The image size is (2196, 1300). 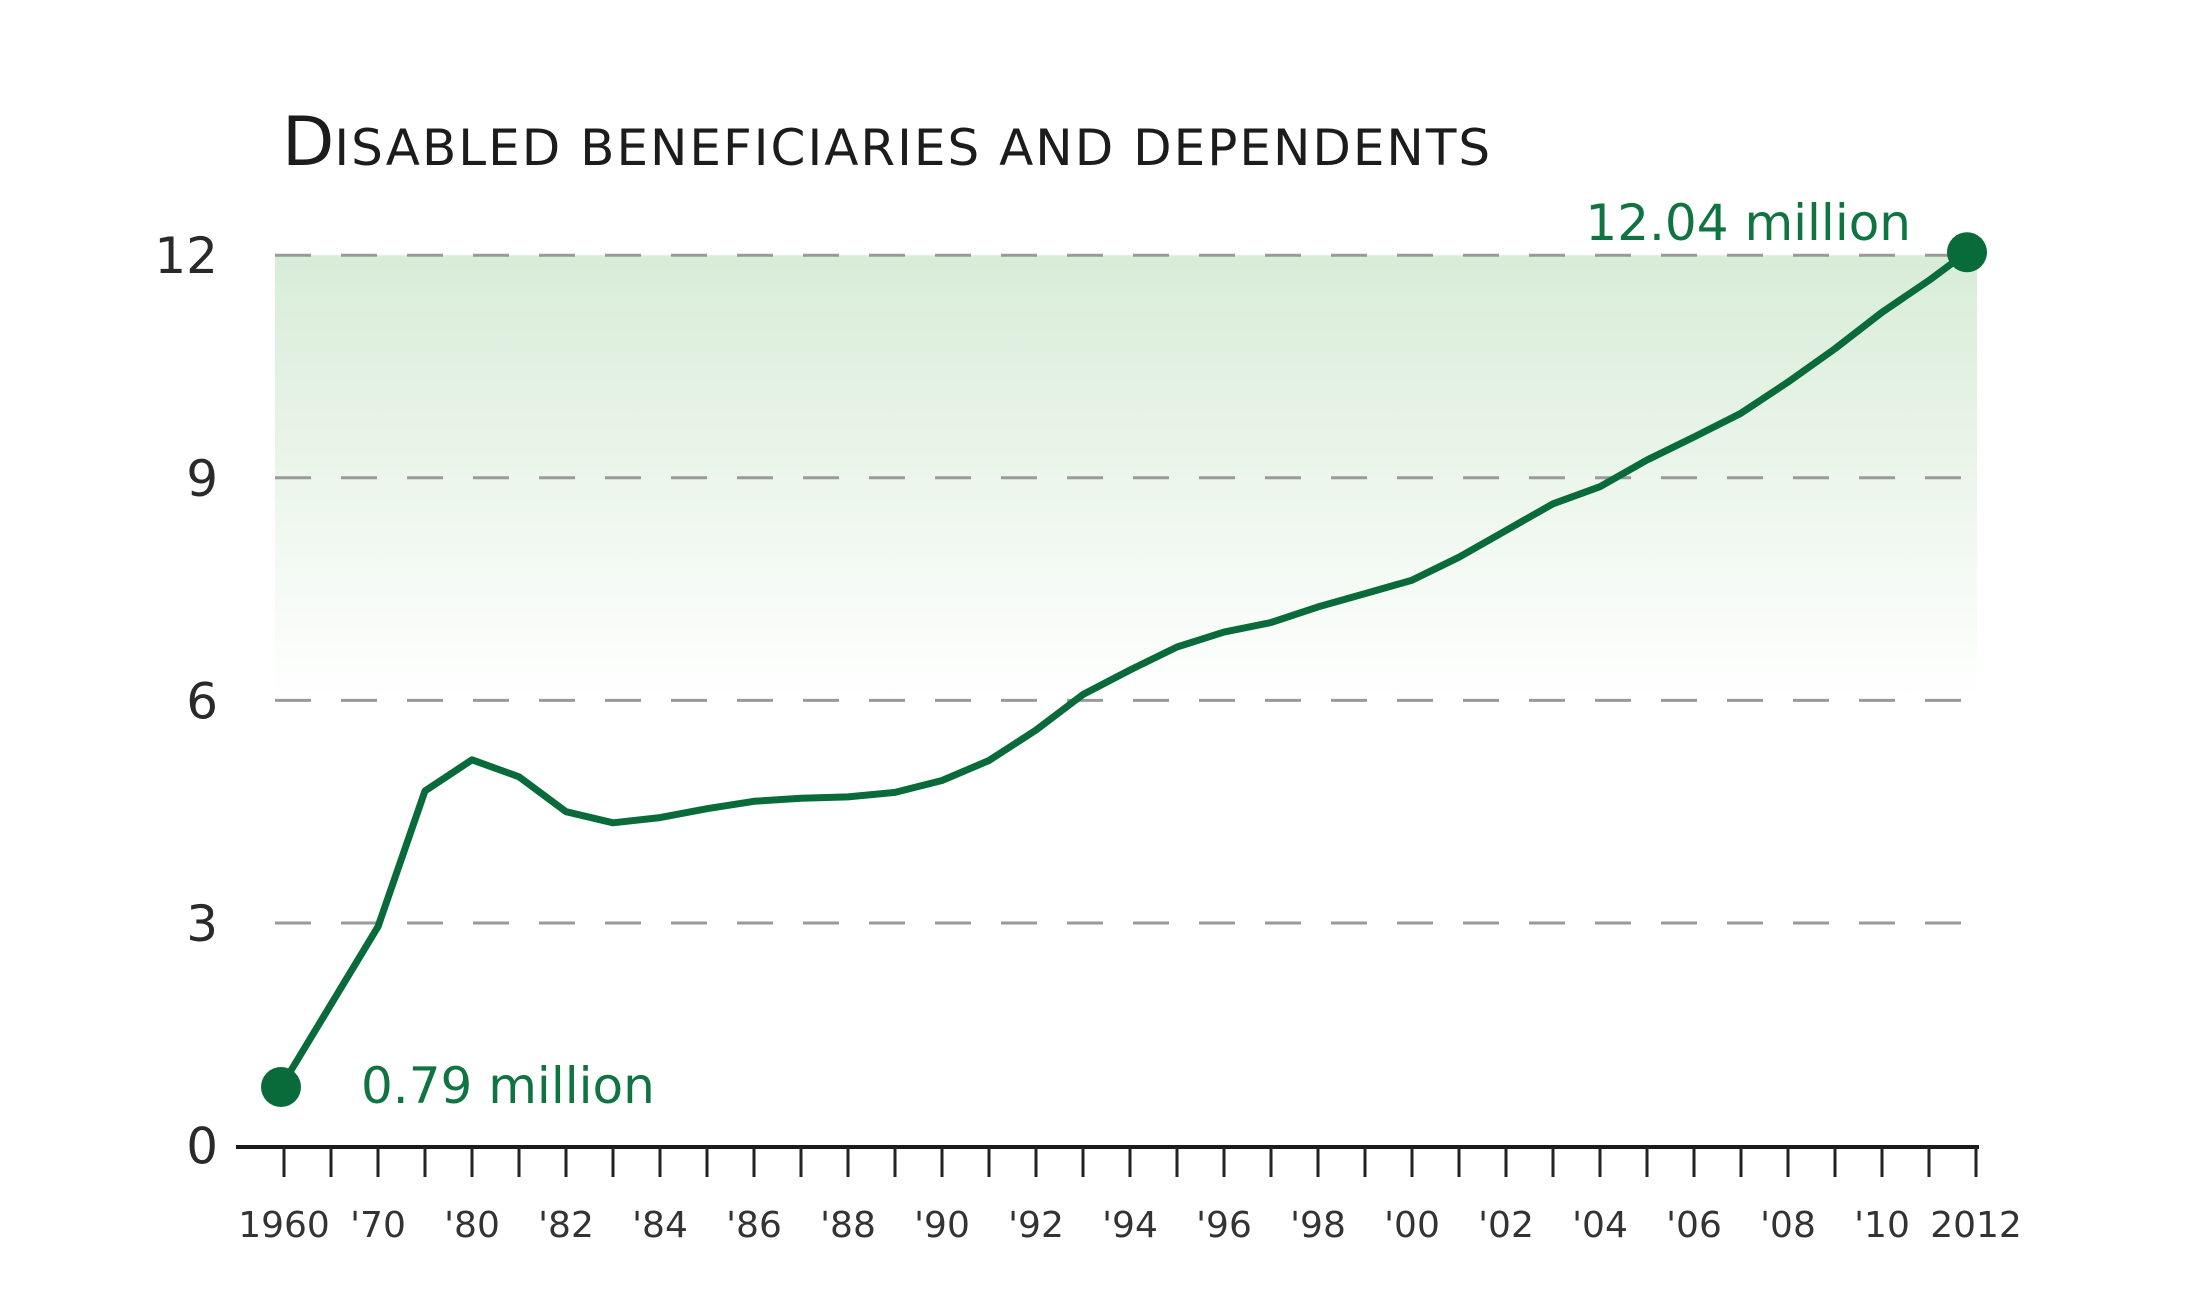 I want to click on x-tick-label: '00, so click(x=1412, y=1225).